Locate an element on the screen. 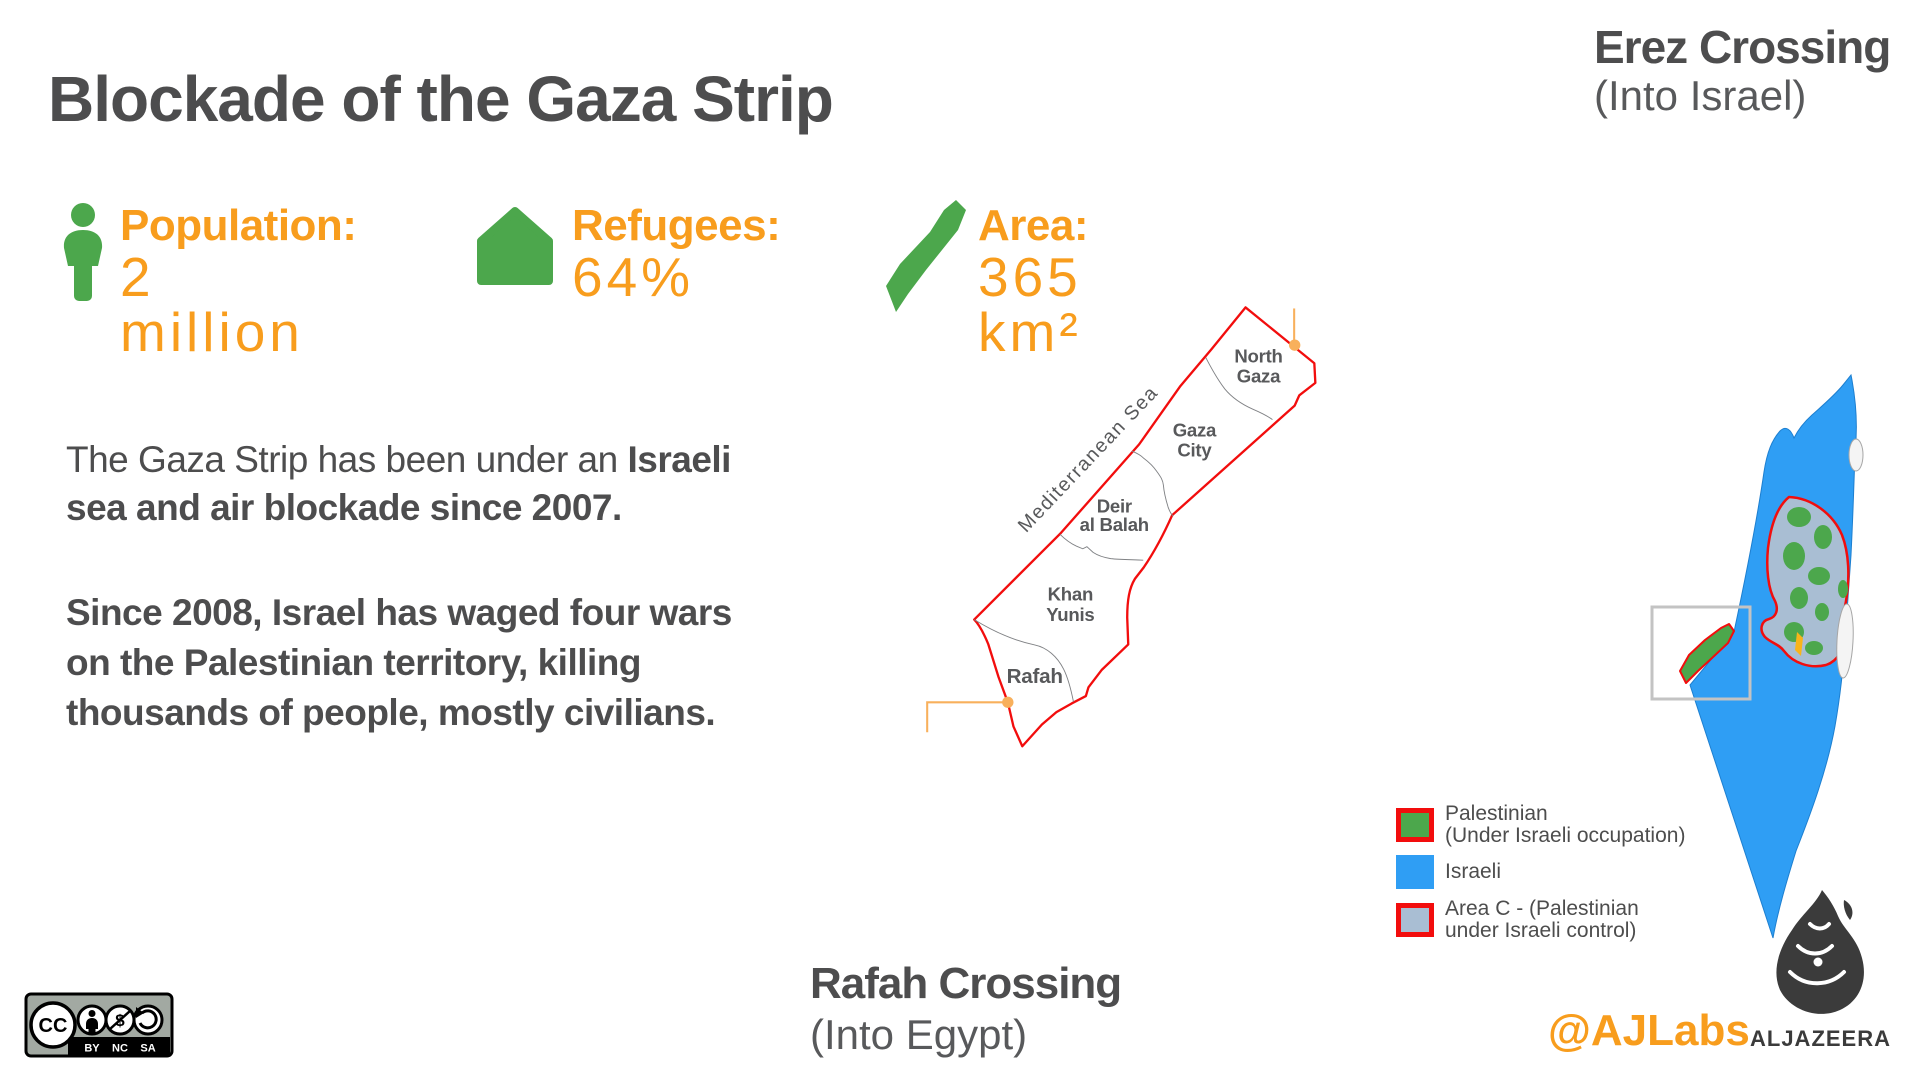  crossing-note: (Into Egypt) is located at coordinates (919, 1035).